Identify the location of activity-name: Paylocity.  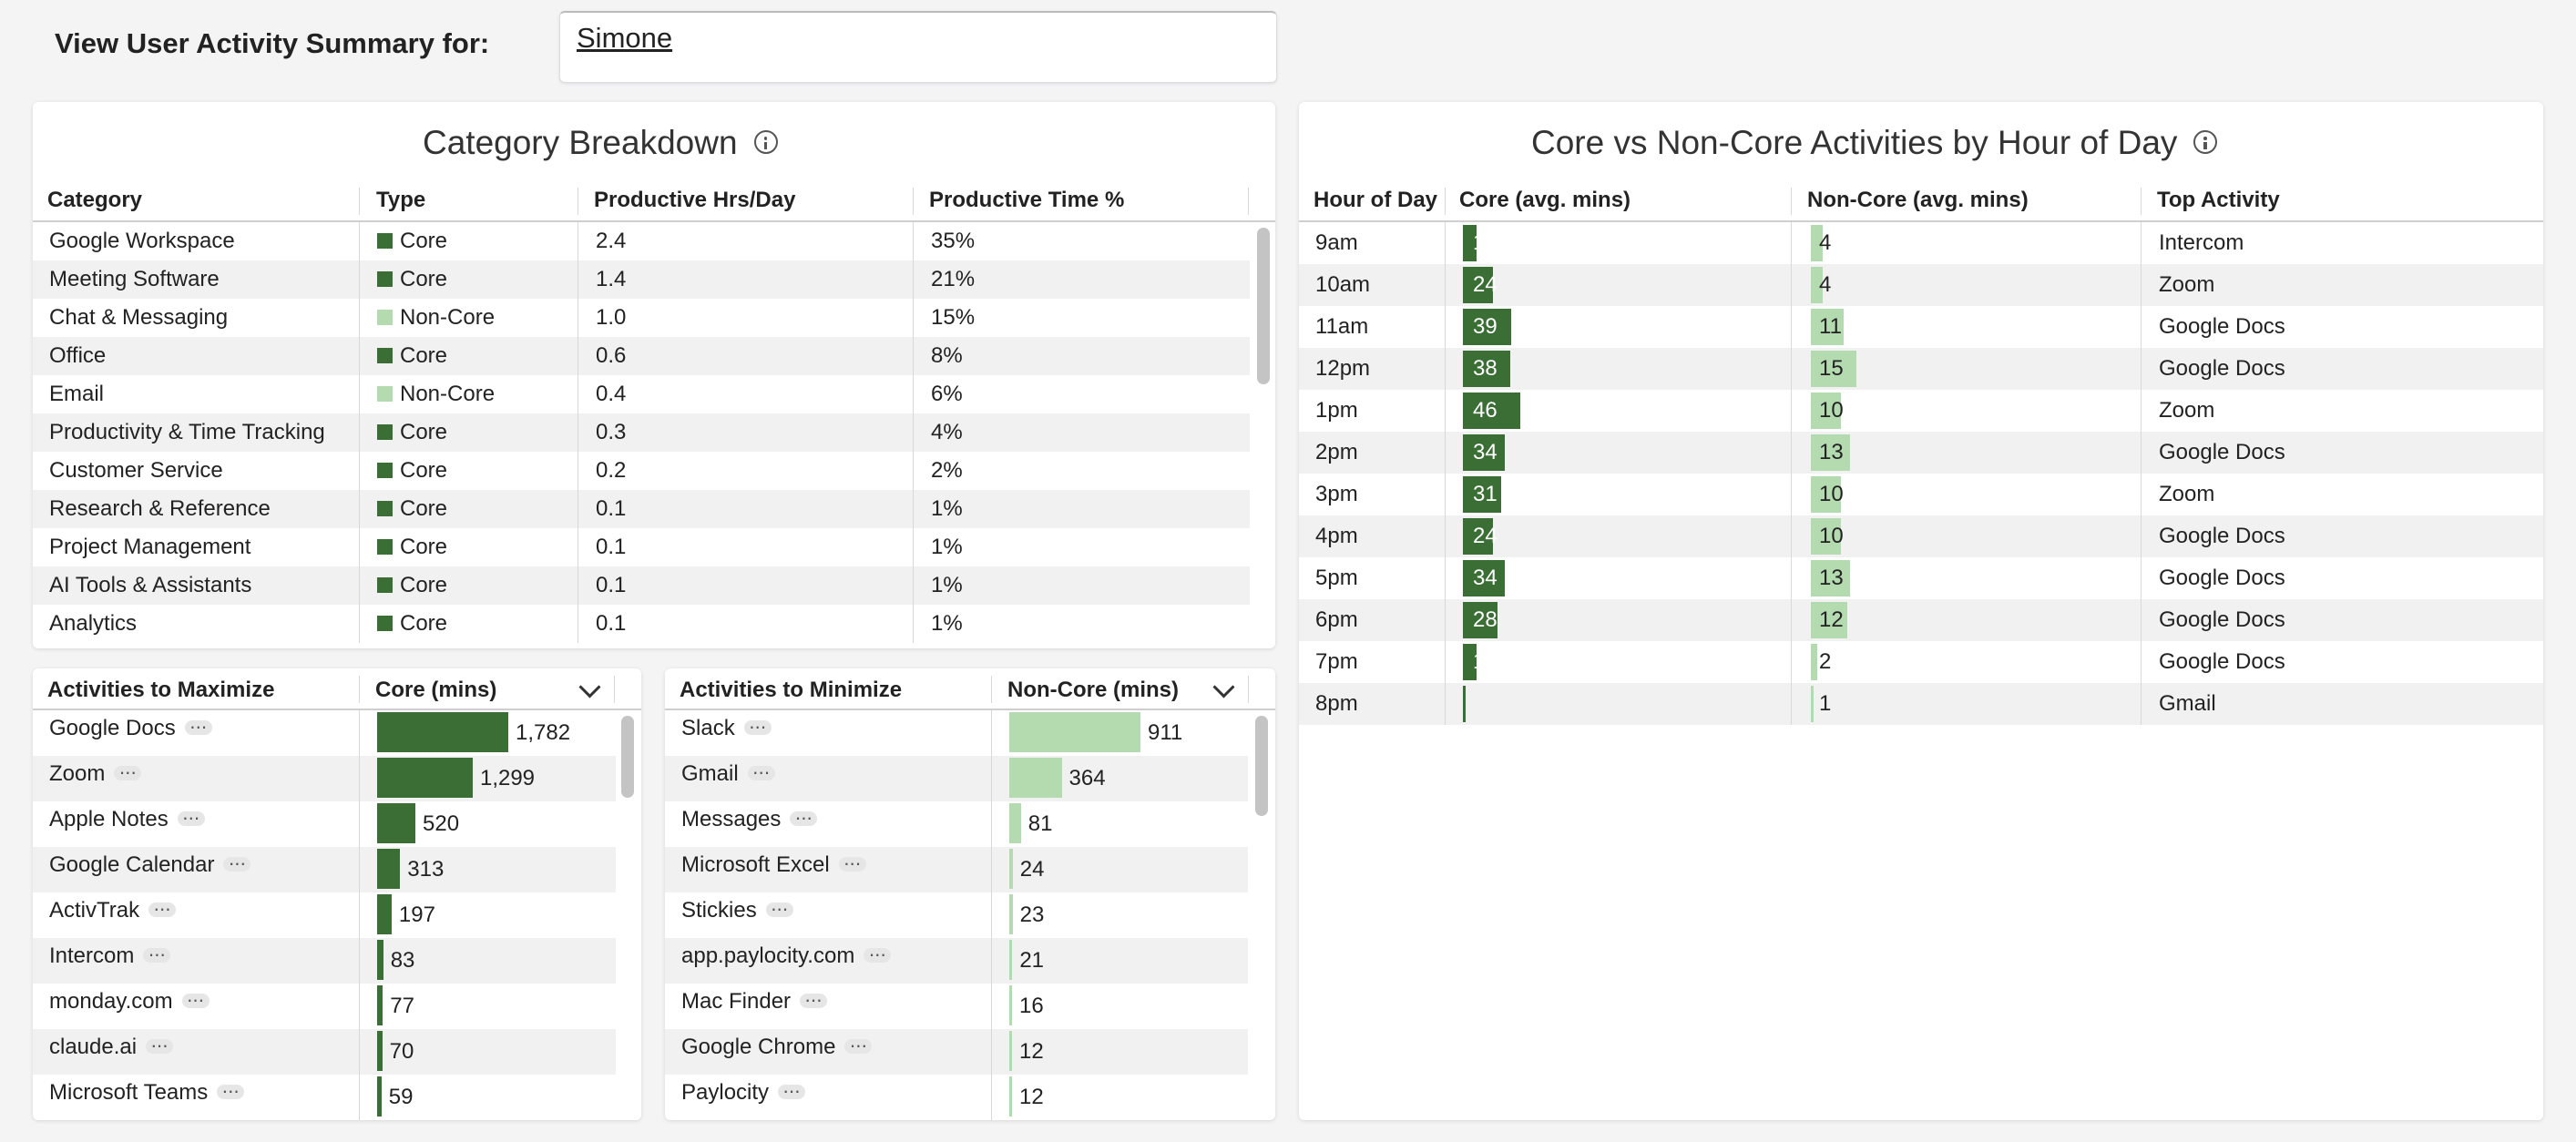
(743, 1096).